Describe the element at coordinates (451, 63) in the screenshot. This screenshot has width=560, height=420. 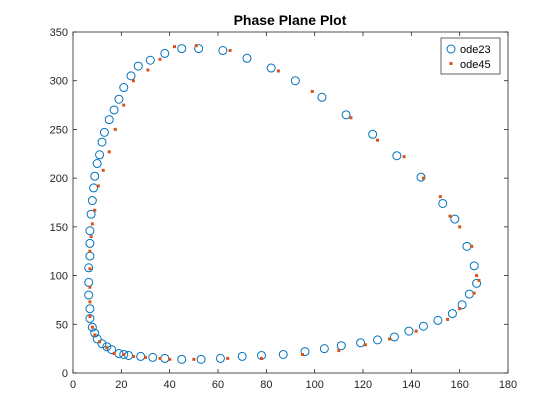
I see `legend-marker-ode45` at that location.